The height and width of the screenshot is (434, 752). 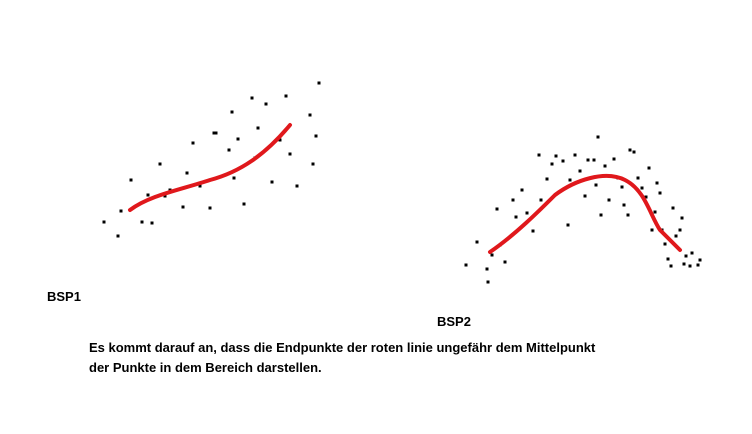 What do you see at coordinates (585, 214) in the screenshot?
I see `red-curve-bsp2` at bounding box center [585, 214].